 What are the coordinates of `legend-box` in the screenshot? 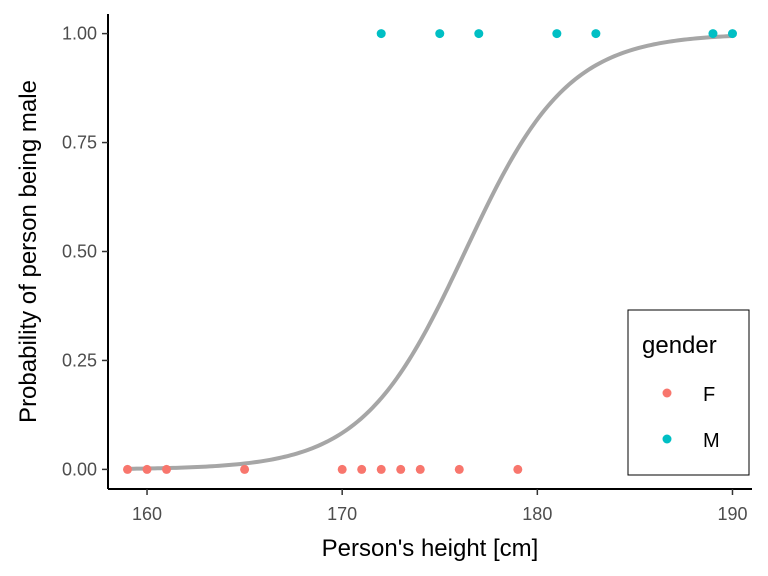 It's located at (688, 392).